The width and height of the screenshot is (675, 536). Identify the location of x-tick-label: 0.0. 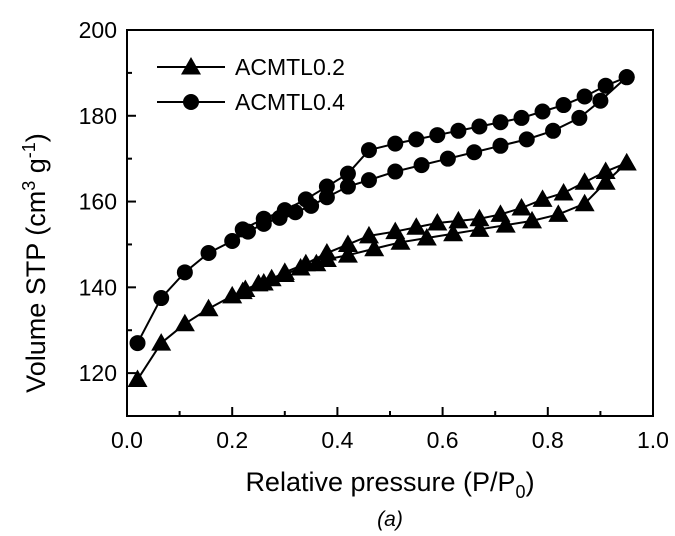
(127, 440).